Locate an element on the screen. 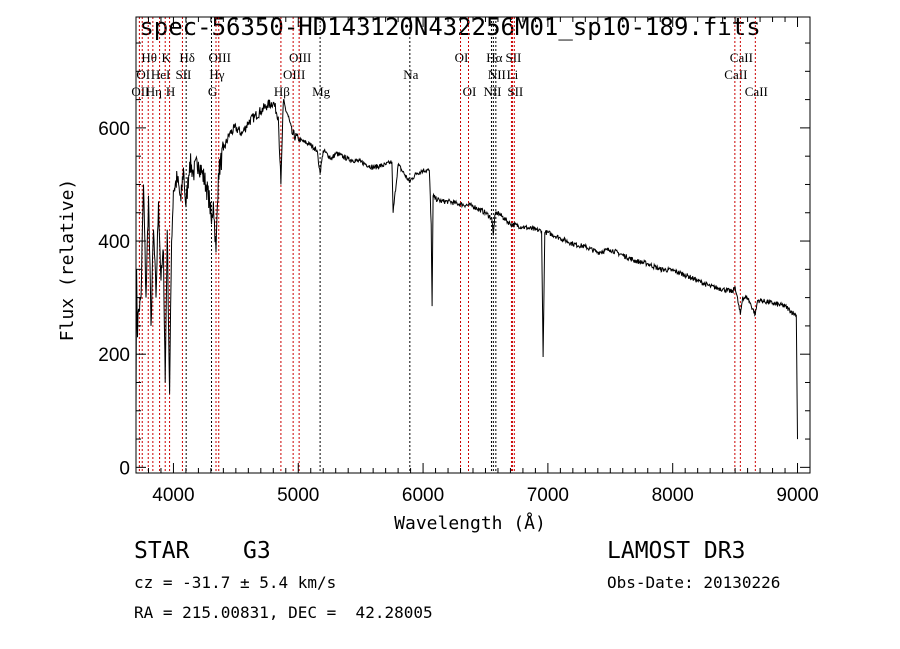 The height and width of the screenshot is (649, 900). spectral-line-label: H is located at coordinates (170, 91).